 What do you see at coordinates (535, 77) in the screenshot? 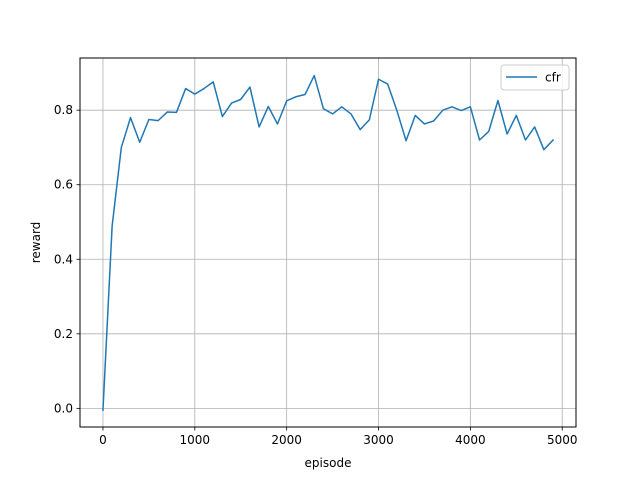
I see `legend: cfr` at bounding box center [535, 77].